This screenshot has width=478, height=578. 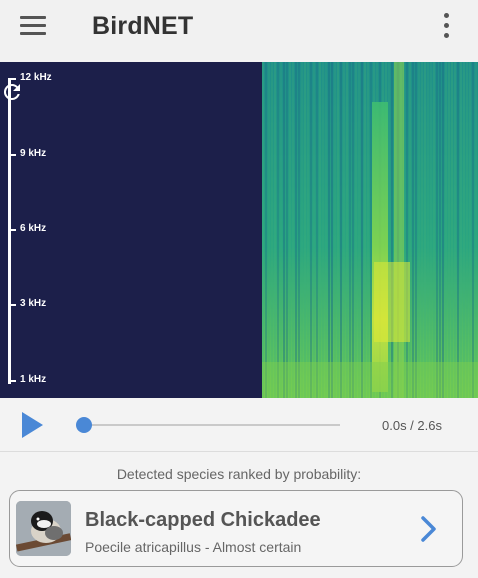 I want to click on seek-thumb, so click(x=84, y=425).